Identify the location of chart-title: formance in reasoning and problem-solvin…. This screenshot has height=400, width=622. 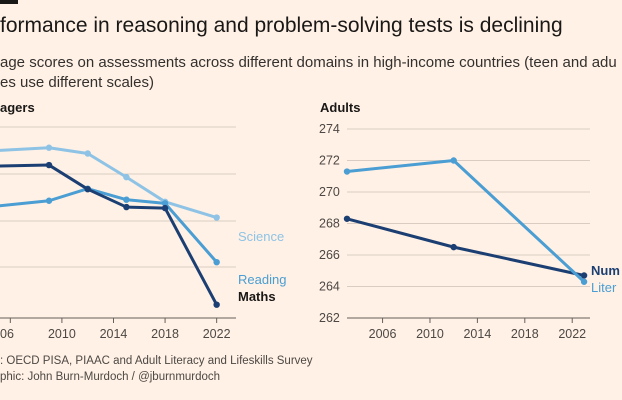
(281, 25).